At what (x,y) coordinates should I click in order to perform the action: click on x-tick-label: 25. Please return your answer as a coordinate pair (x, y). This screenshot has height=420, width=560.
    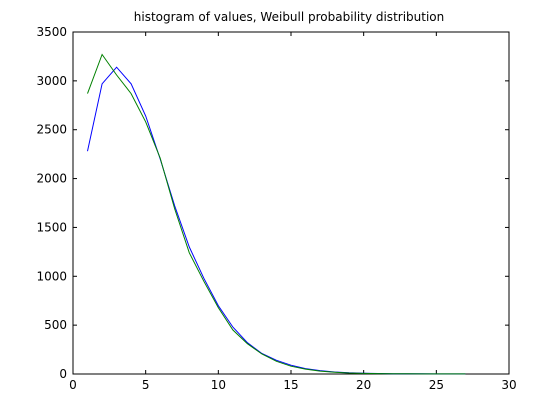
    Looking at the image, I should click on (436, 385).